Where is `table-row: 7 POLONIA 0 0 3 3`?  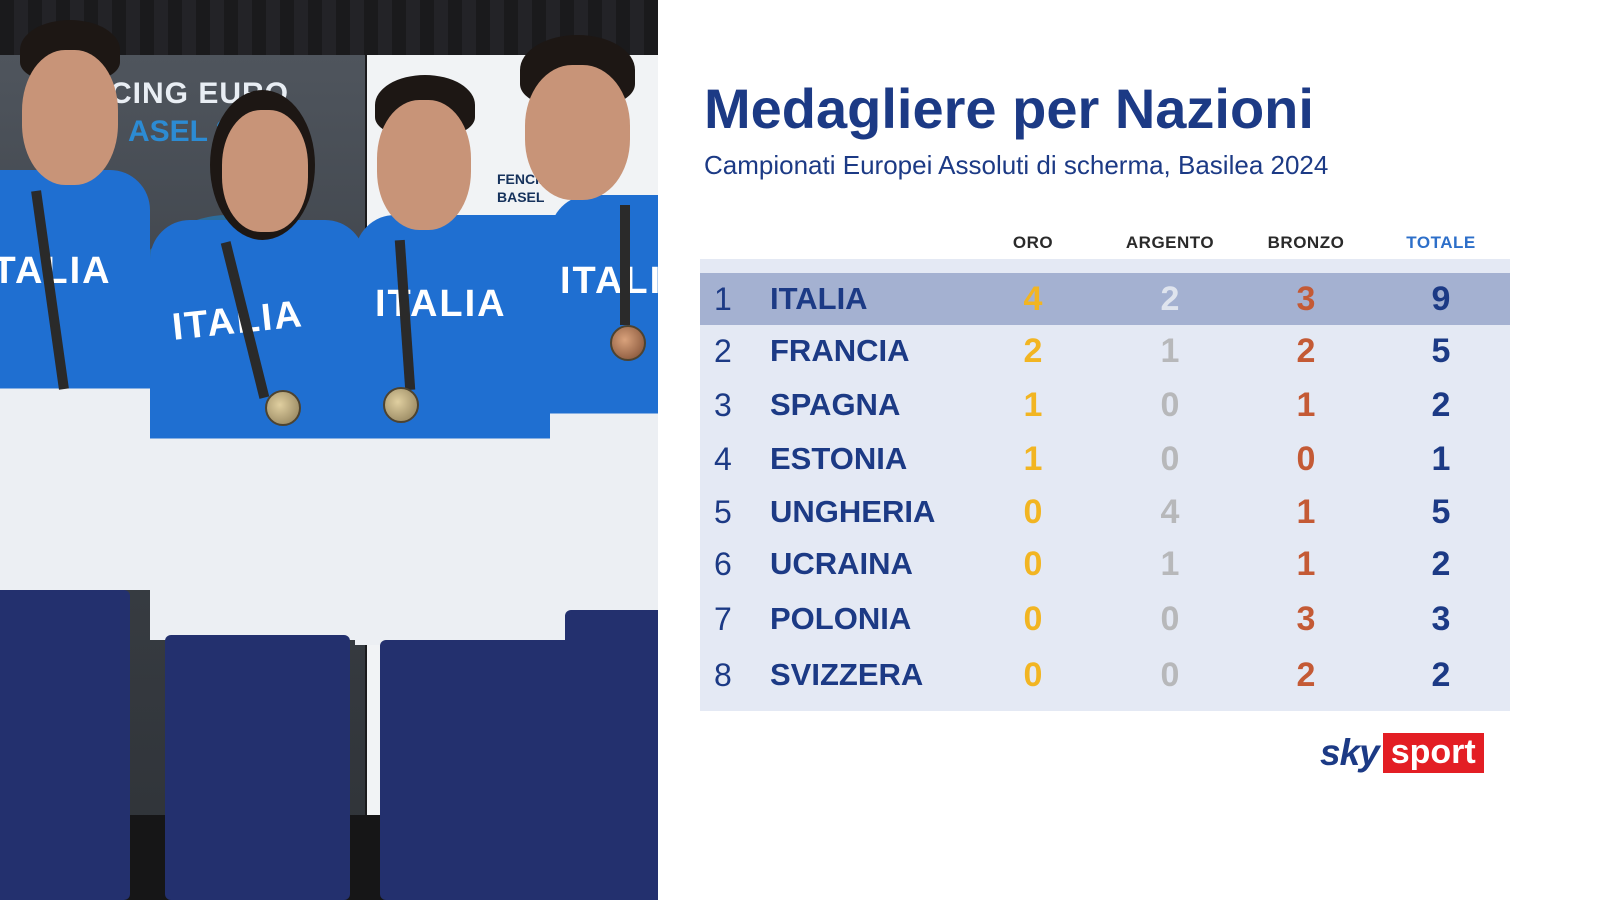 table-row: 7 POLONIA 0 0 3 3 is located at coordinates (1105, 619).